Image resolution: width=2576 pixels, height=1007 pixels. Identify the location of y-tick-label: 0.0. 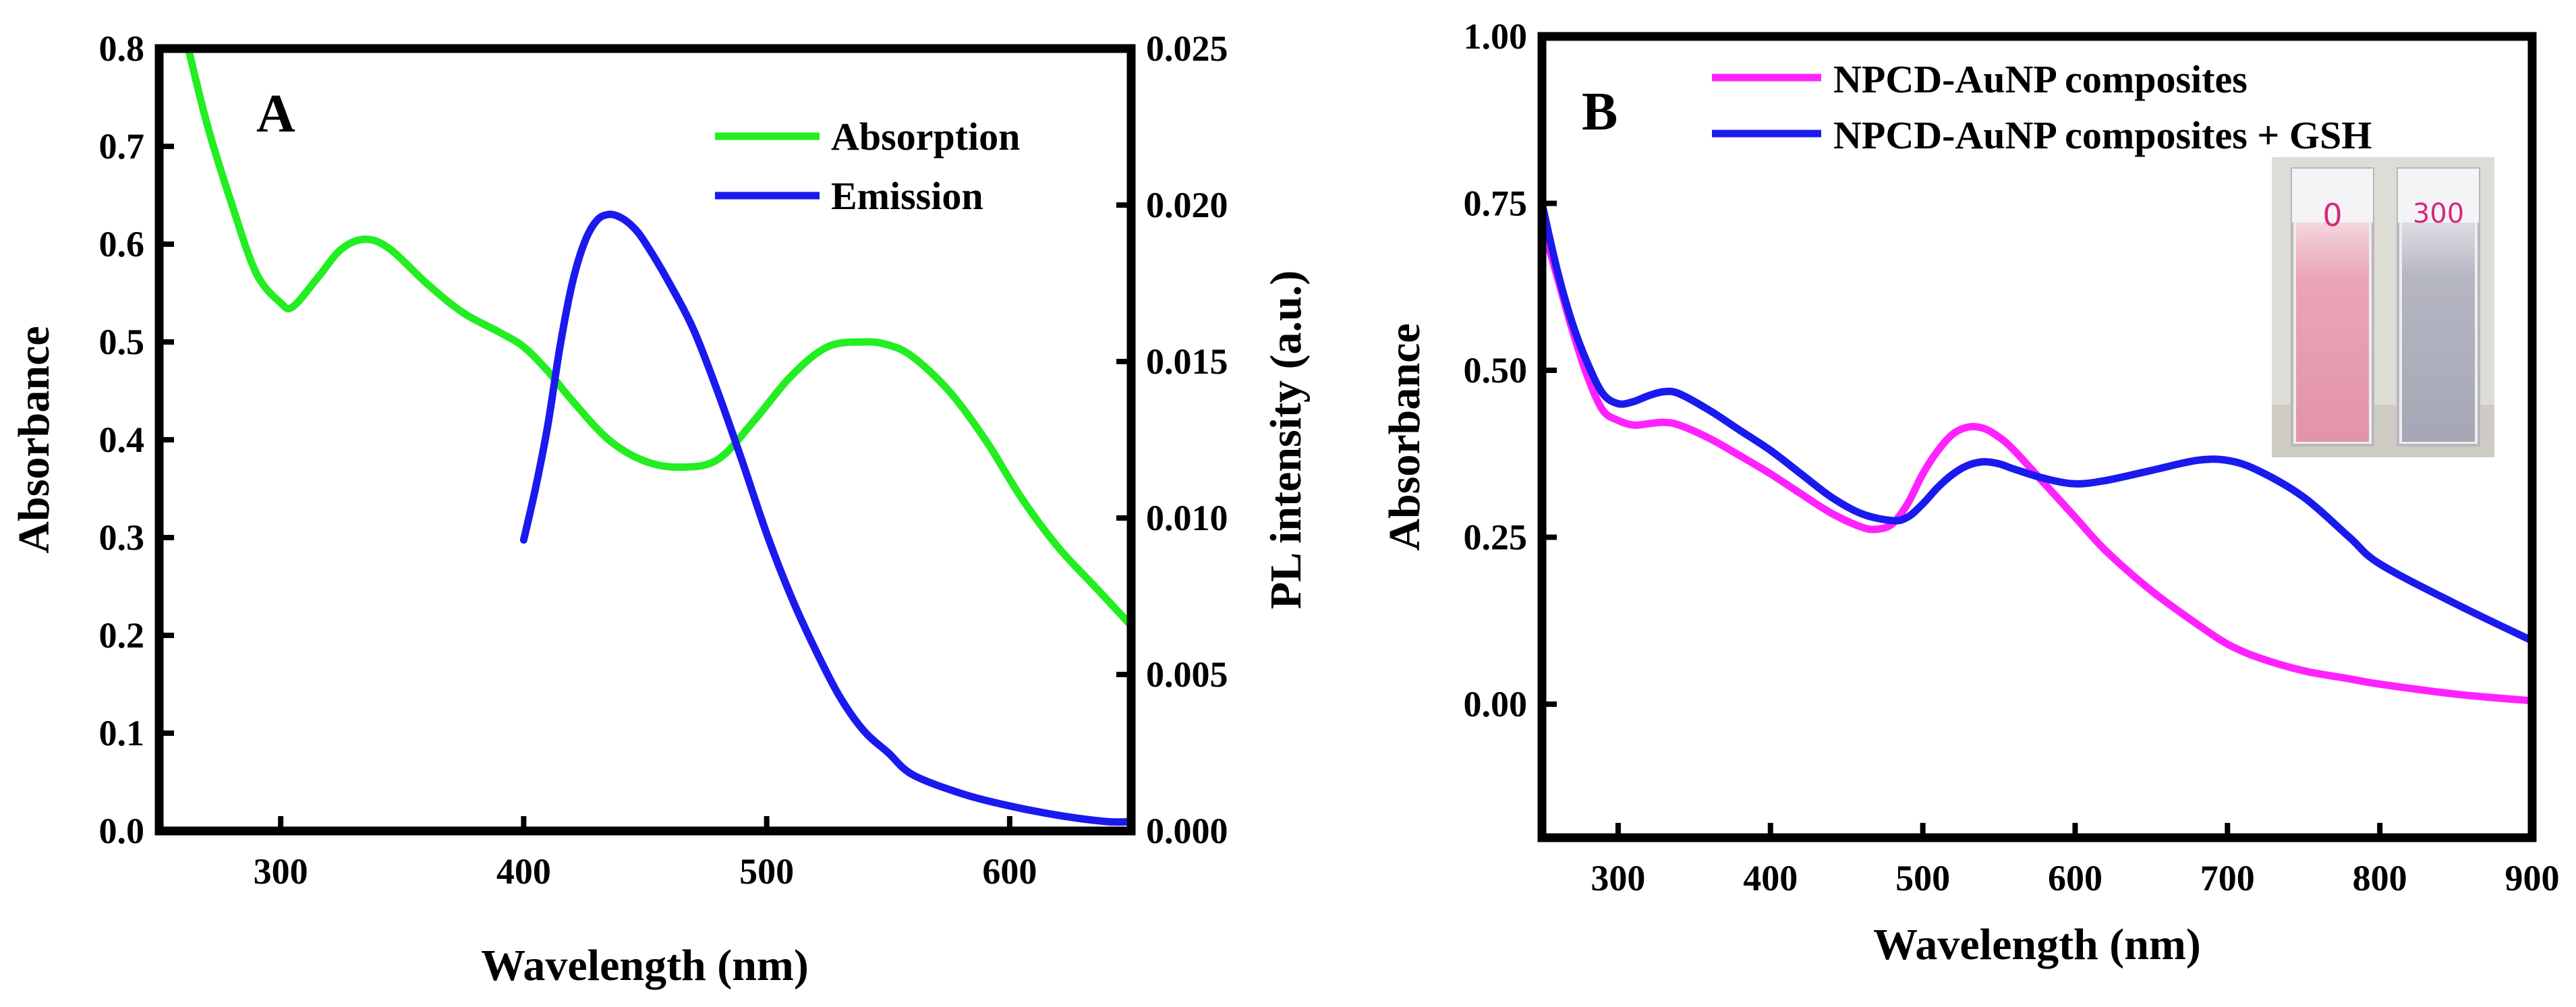
(122, 831).